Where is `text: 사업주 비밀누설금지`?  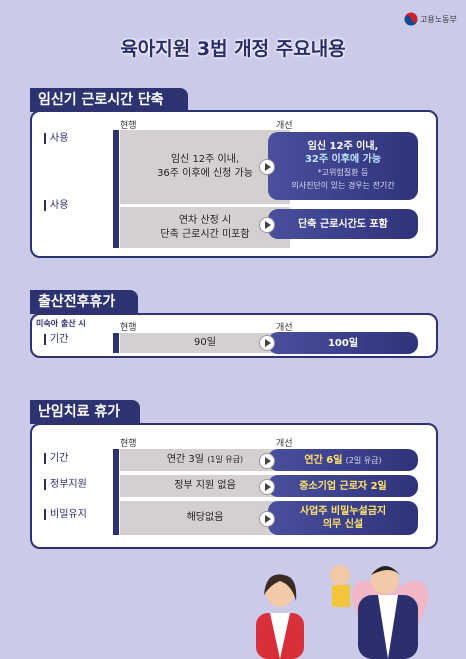 text: 사업주 비밀누설금지 is located at coordinates (343, 511).